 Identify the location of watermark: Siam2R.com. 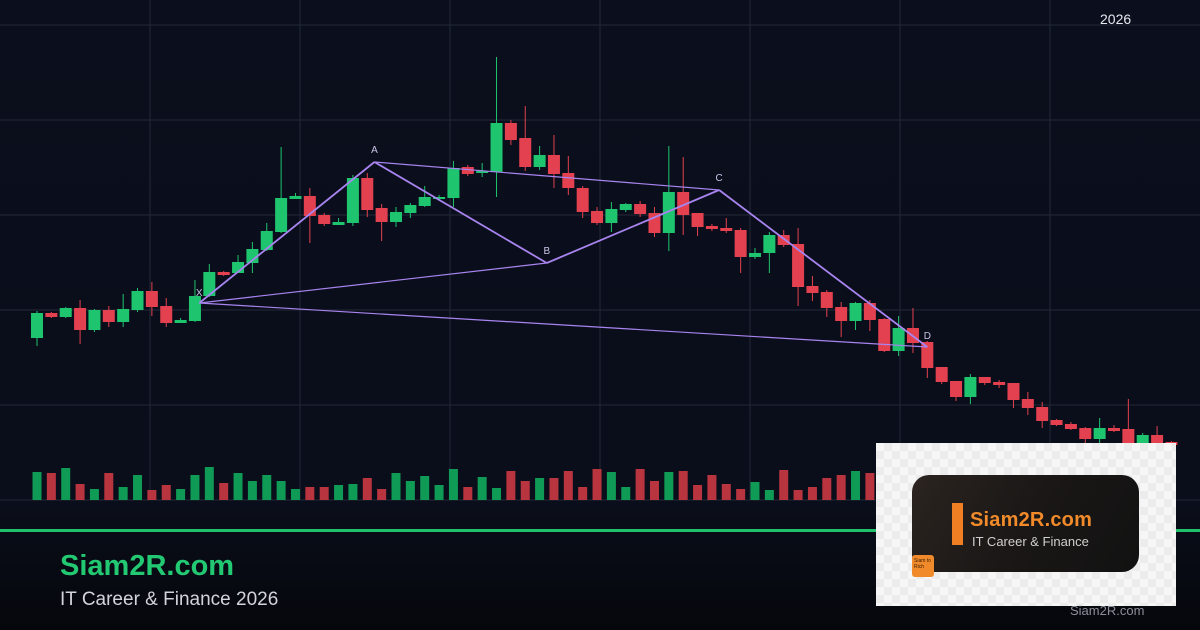
(1107, 610).